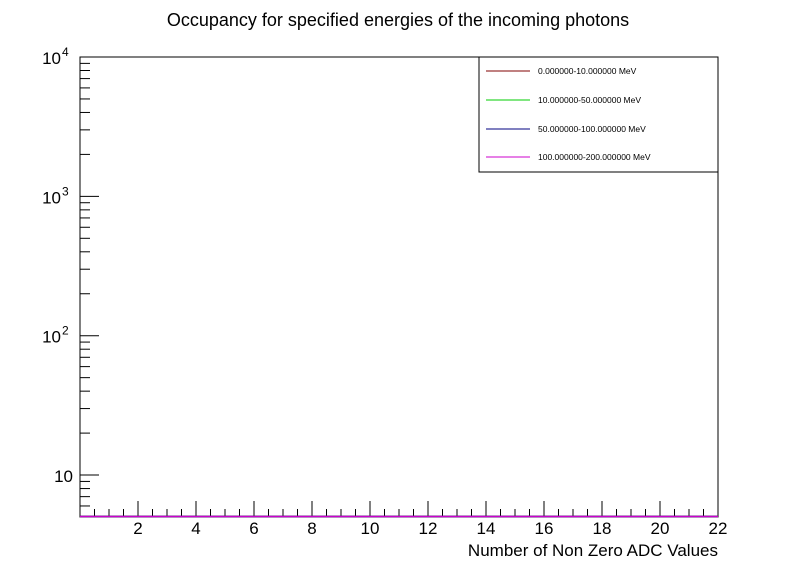 This screenshot has width=798, height=574. What do you see at coordinates (65, 52) in the screenshot?
I see `y-tick-label-exponent: 4` at bounding box center [65, 52].